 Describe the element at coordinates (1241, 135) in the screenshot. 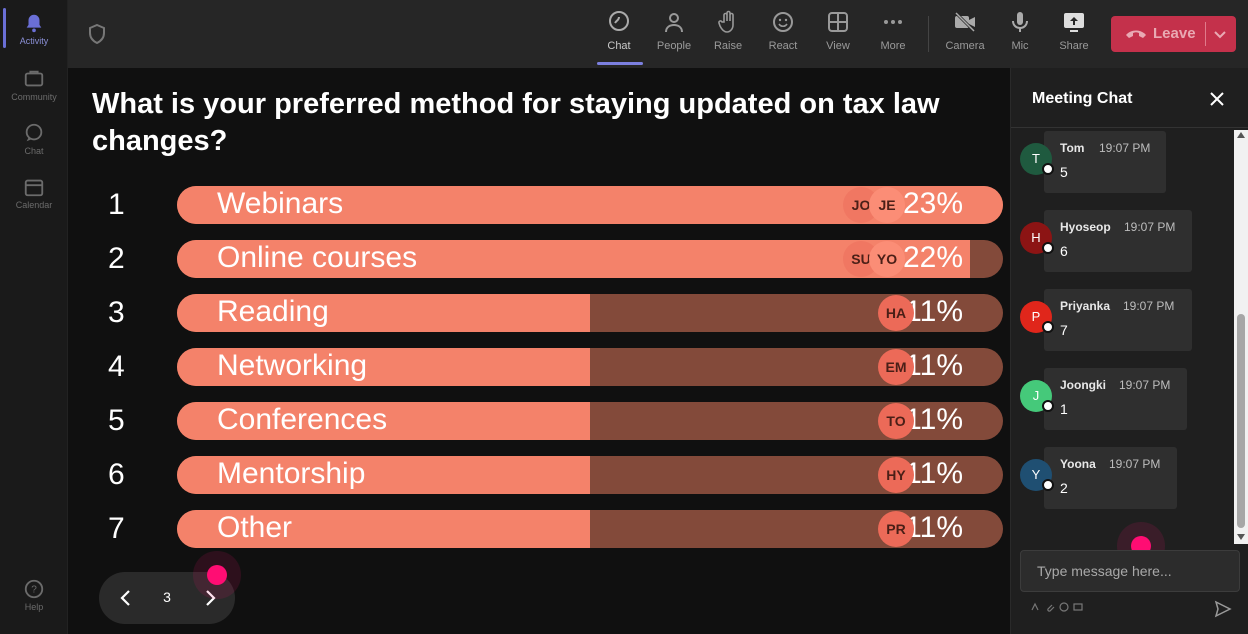

I see `scroll-up-arrow` at that location.